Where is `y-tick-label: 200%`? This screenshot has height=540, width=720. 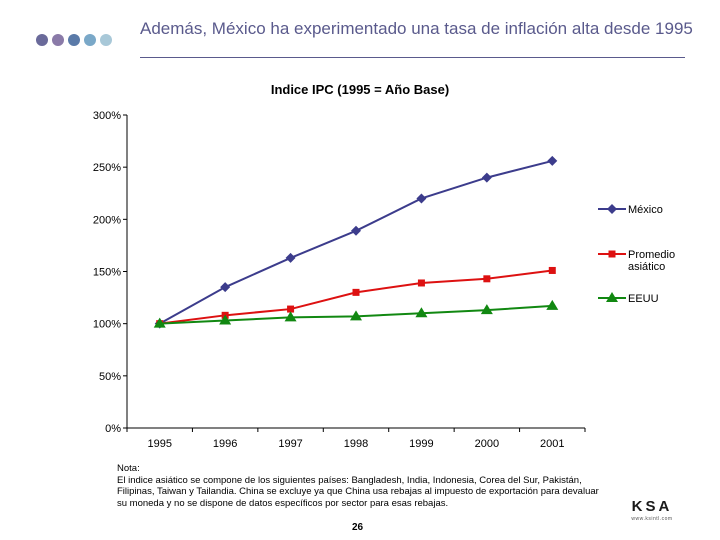
y-tick-label: 200% is located at coordinates (107, 220).